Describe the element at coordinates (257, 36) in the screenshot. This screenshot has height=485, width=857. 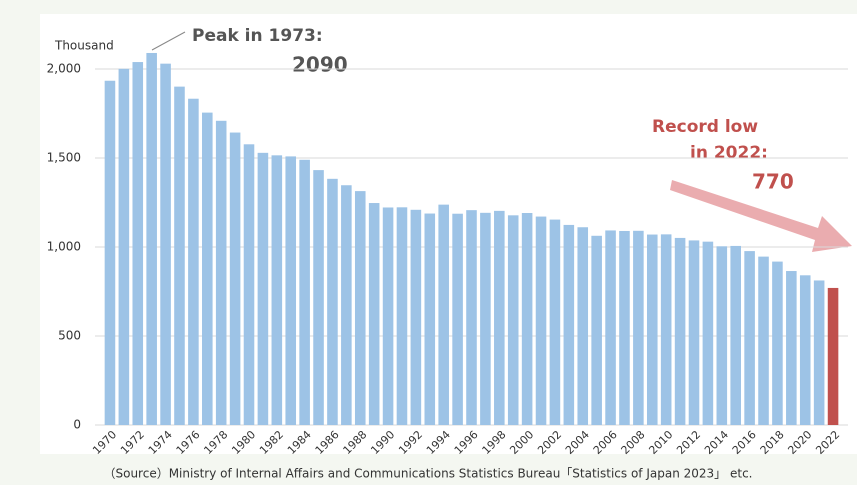
I see `peak-title: Peak in 1973:` at that location.